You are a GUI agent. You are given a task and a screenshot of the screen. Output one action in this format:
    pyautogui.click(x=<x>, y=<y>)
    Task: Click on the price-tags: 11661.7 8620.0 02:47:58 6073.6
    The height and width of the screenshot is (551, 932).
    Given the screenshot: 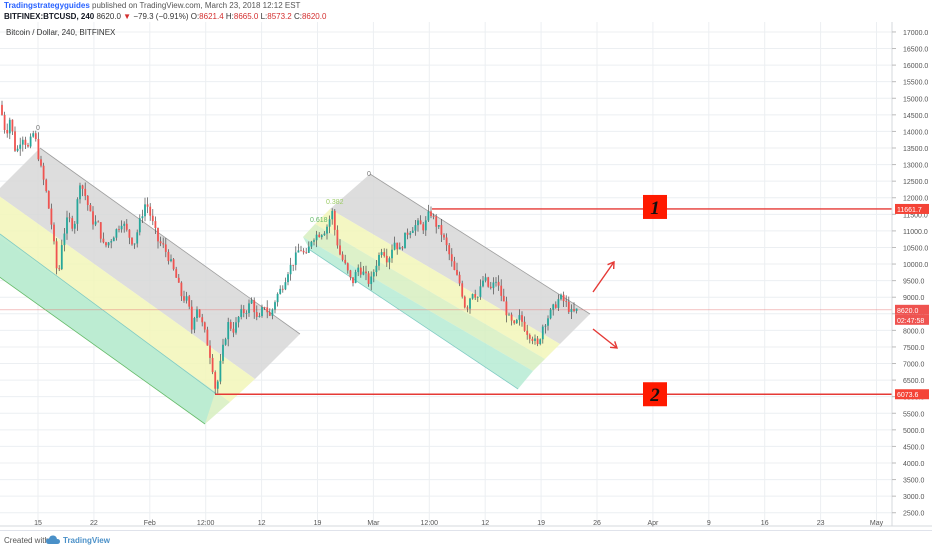 What is the action you would take?
    pyautogui.click(x=912, y=301)
    